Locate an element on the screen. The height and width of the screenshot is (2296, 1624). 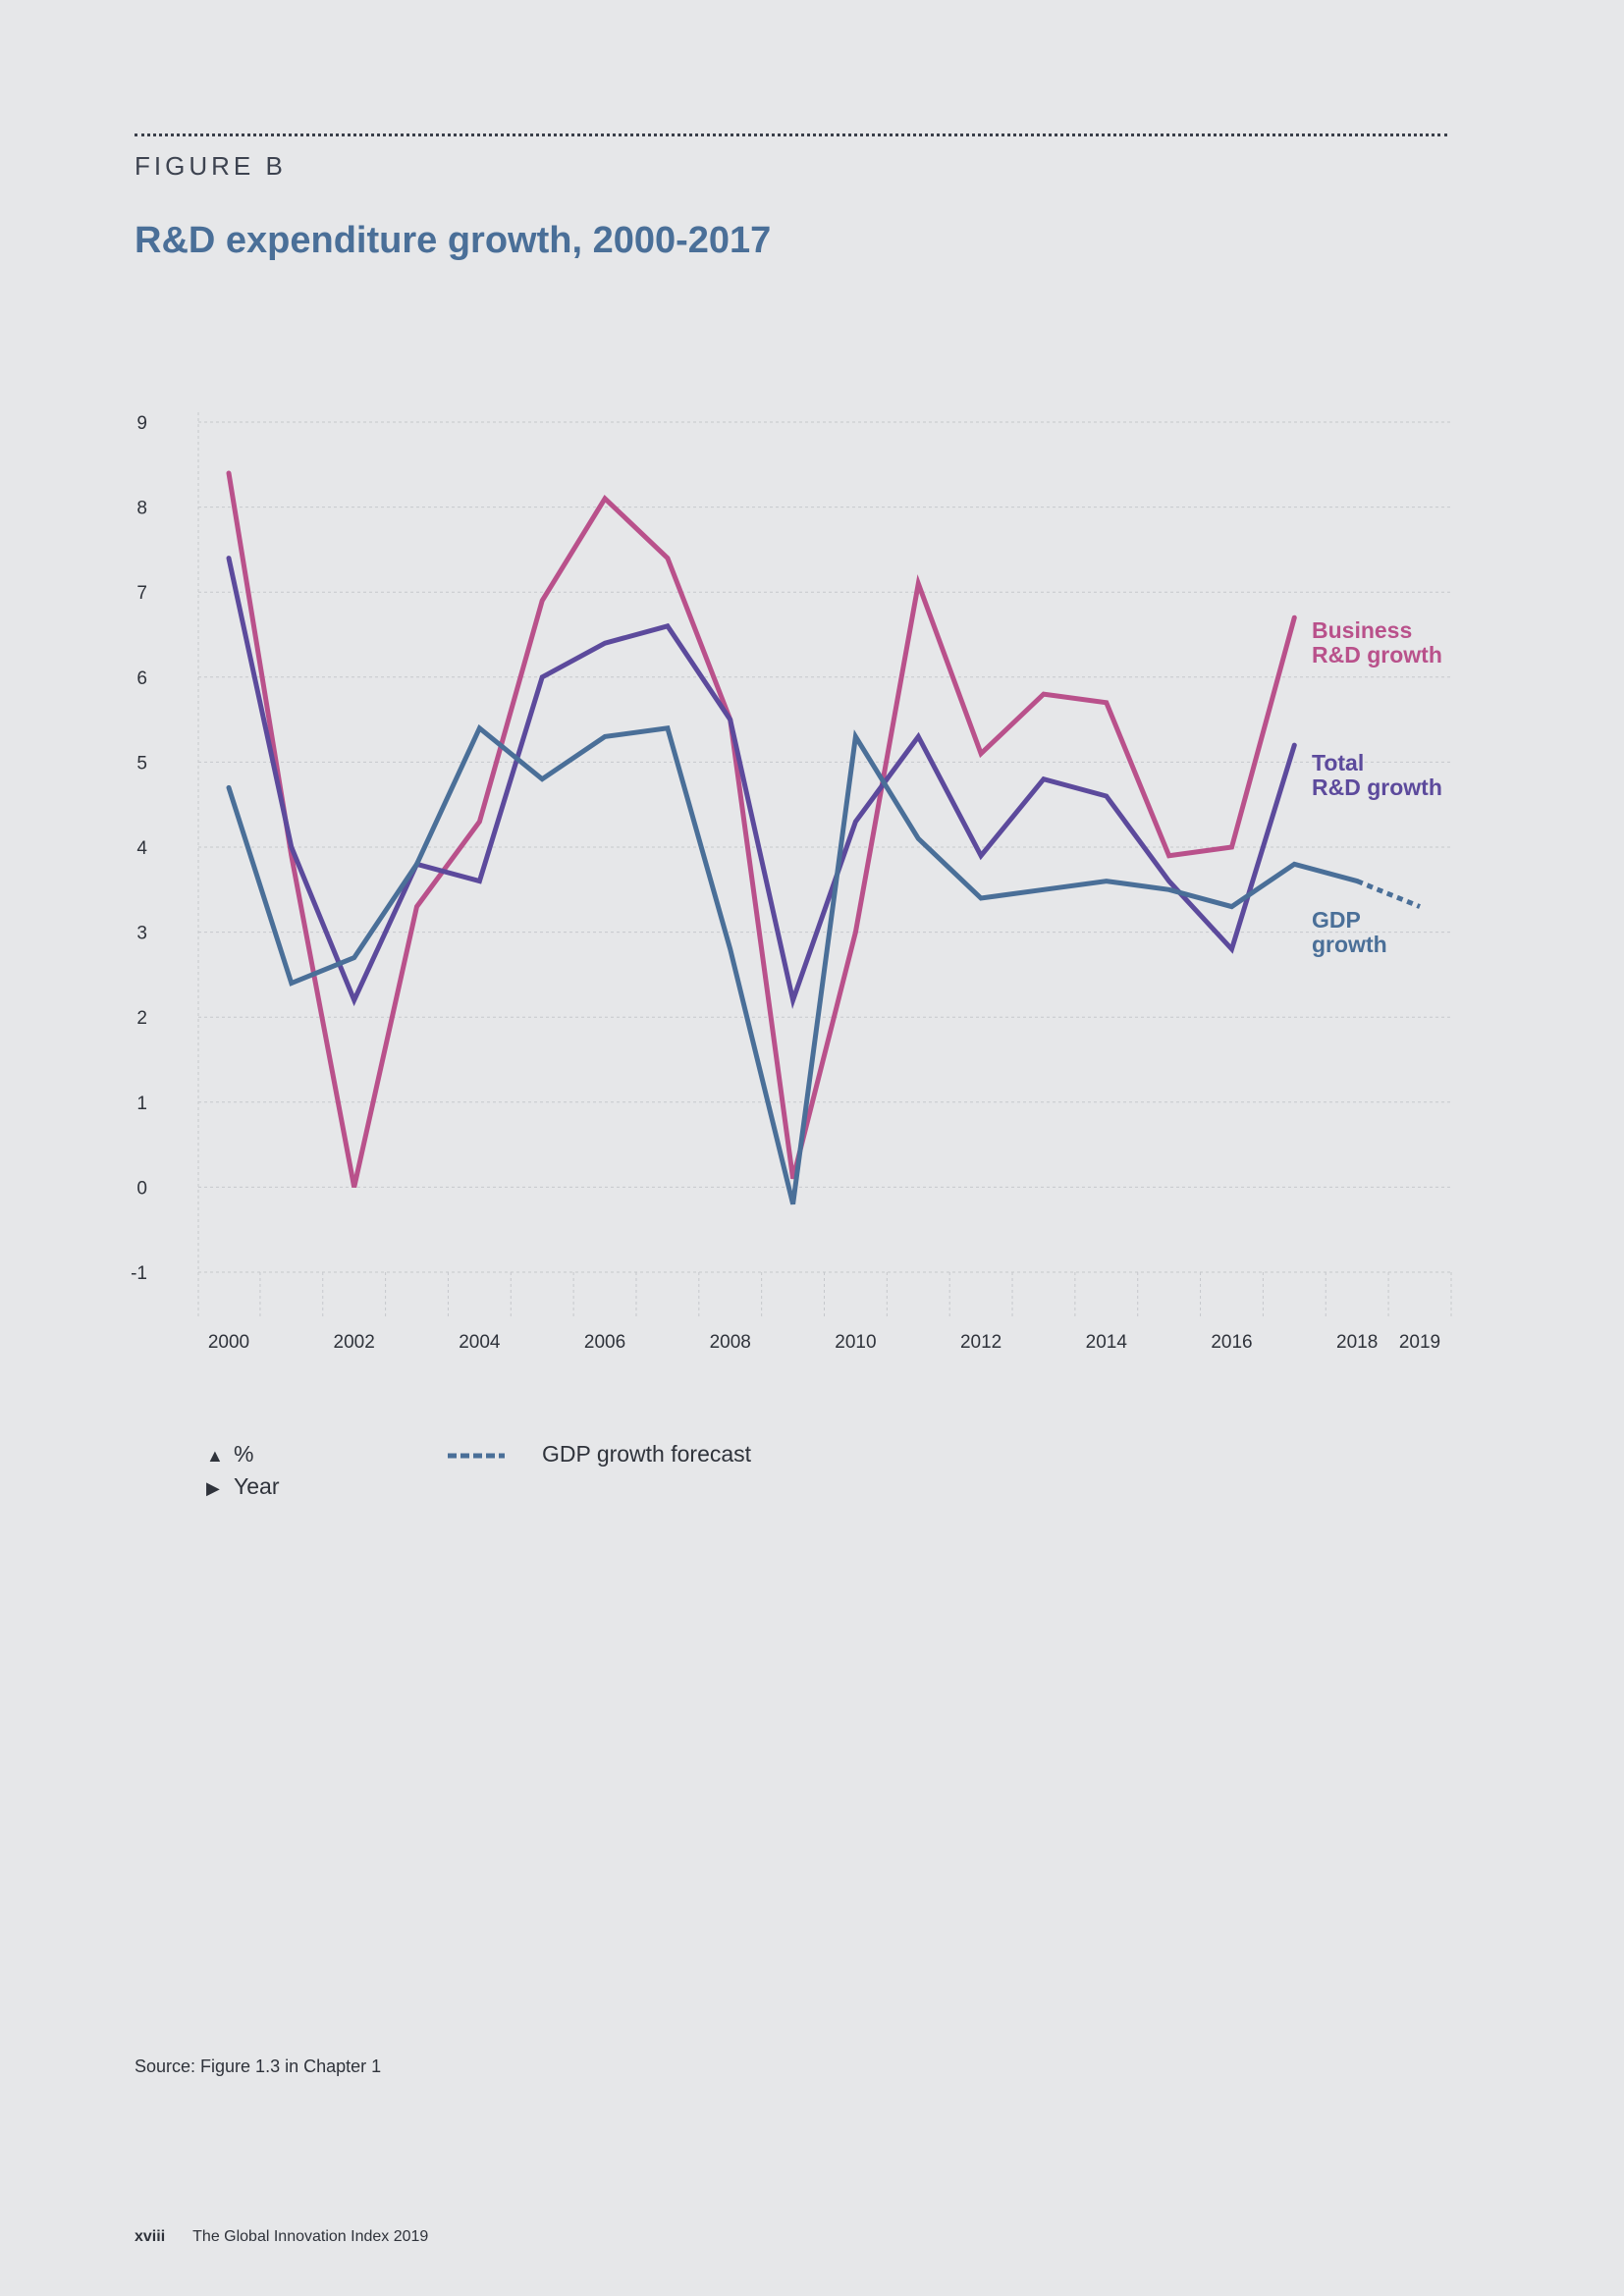
legend-x-unit: ▶ Year is located at coordinates (242, 1486).